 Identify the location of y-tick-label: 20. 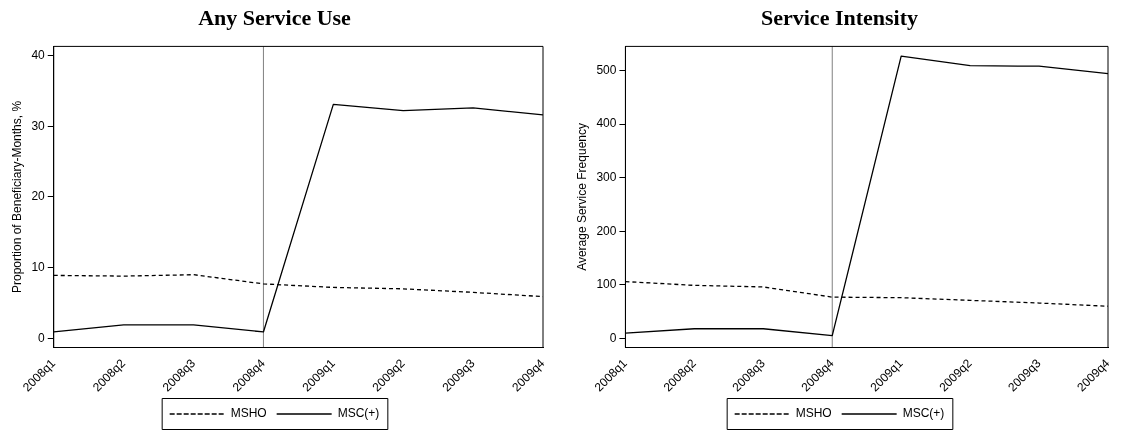
(38, 196).